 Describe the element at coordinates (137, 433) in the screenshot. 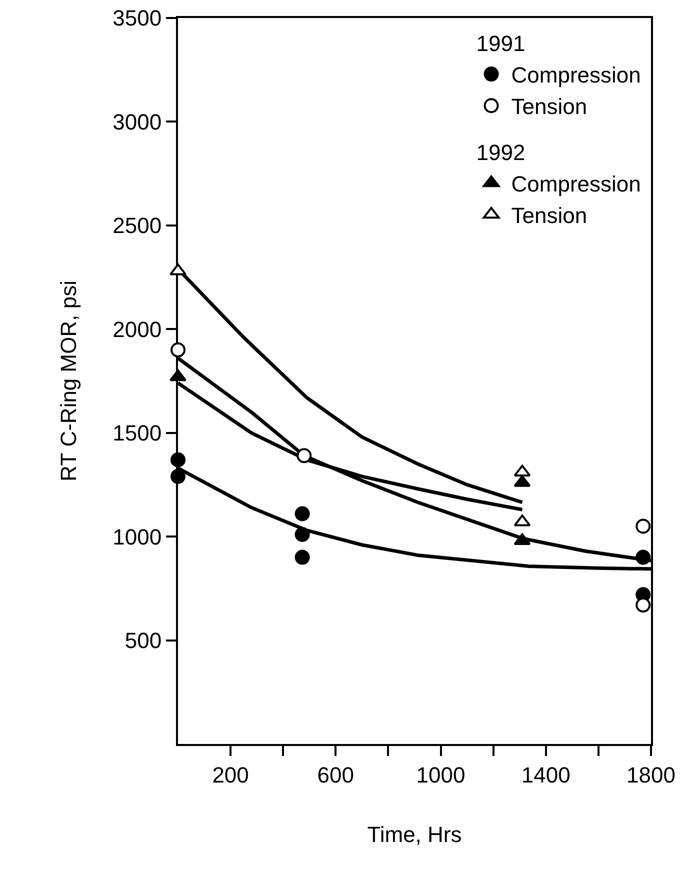

I see `y-tick-label: 1500` at that location.